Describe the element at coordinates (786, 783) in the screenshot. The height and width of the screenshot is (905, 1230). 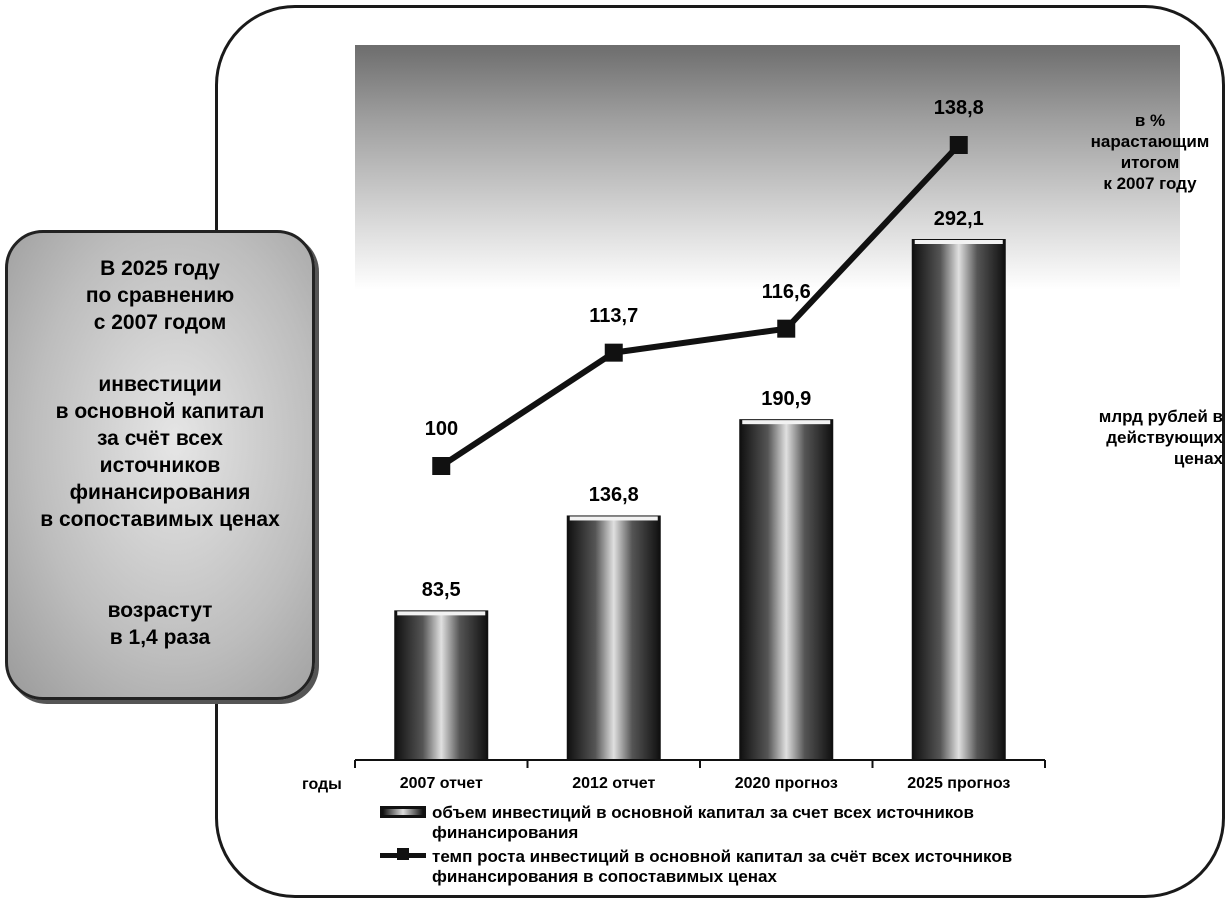
I see `x-tick-label: 2020 прогноз` at that location.